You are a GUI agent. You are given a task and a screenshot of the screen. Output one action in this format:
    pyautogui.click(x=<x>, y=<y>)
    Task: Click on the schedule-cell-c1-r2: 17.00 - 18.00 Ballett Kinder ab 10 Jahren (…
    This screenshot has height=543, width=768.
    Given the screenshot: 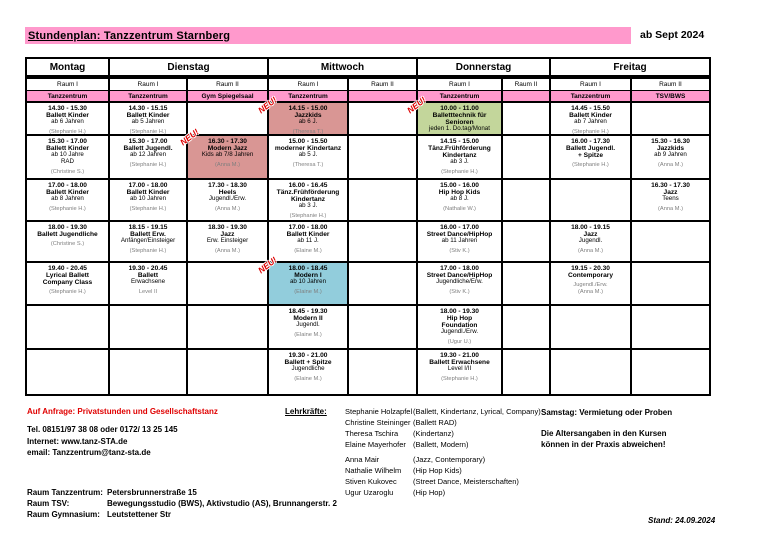 What is the action you would take?
    pyautogui.click(x=149, y=201)
    